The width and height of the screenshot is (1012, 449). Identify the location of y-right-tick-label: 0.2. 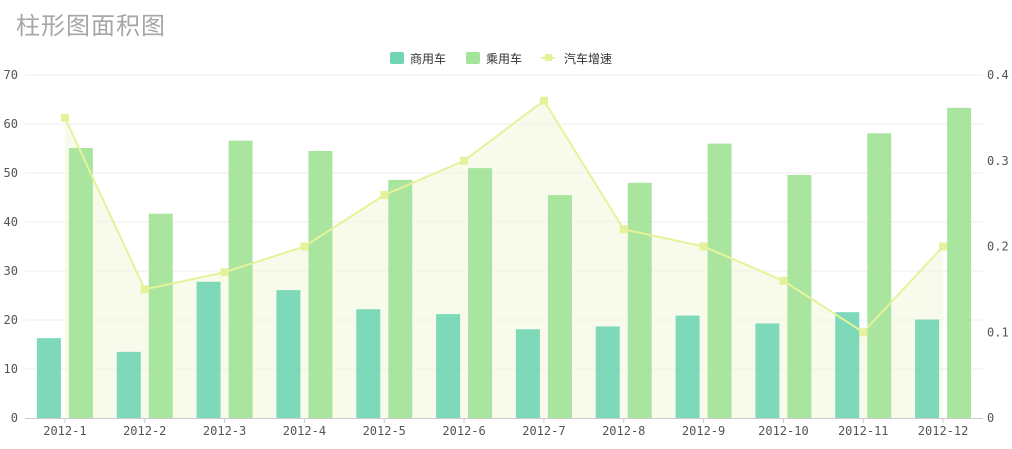
(998, 247).